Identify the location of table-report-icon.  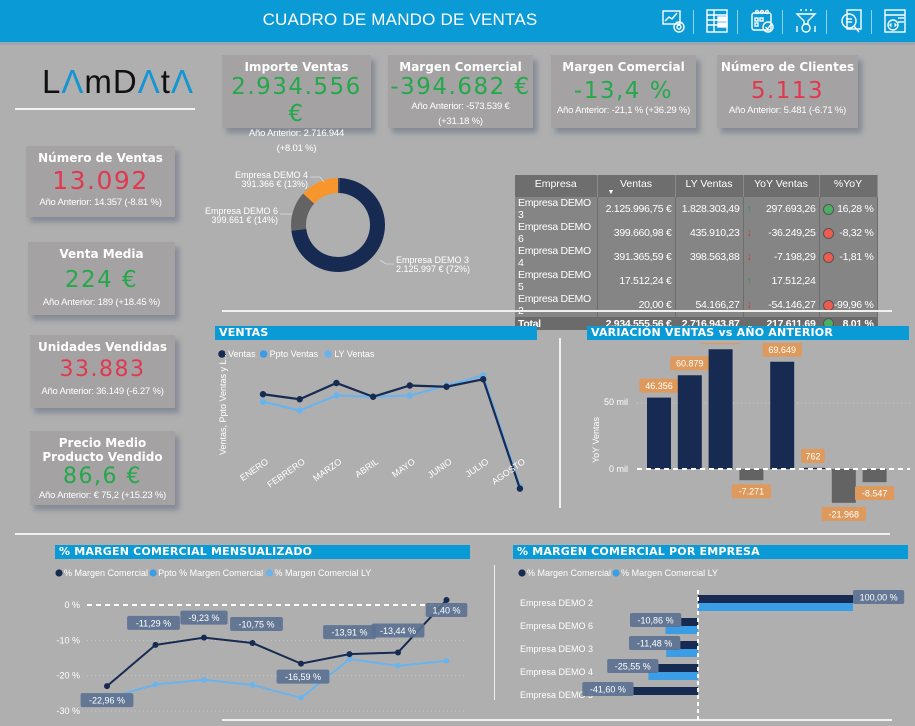
(717, 21).